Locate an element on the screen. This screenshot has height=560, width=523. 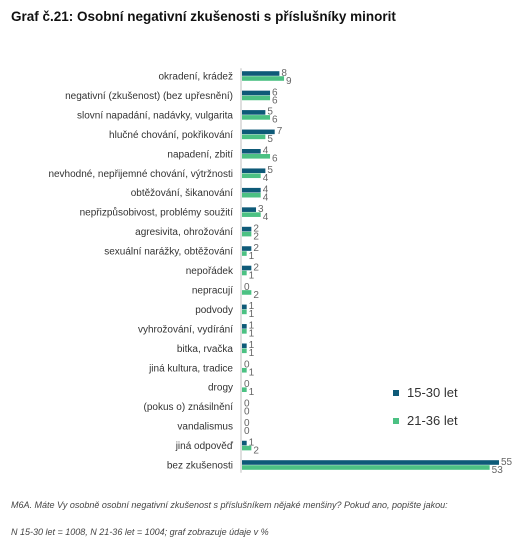
category-label: nevhodné, nepřijemné chování, výtržnosti is located at coordinates (140, 174).